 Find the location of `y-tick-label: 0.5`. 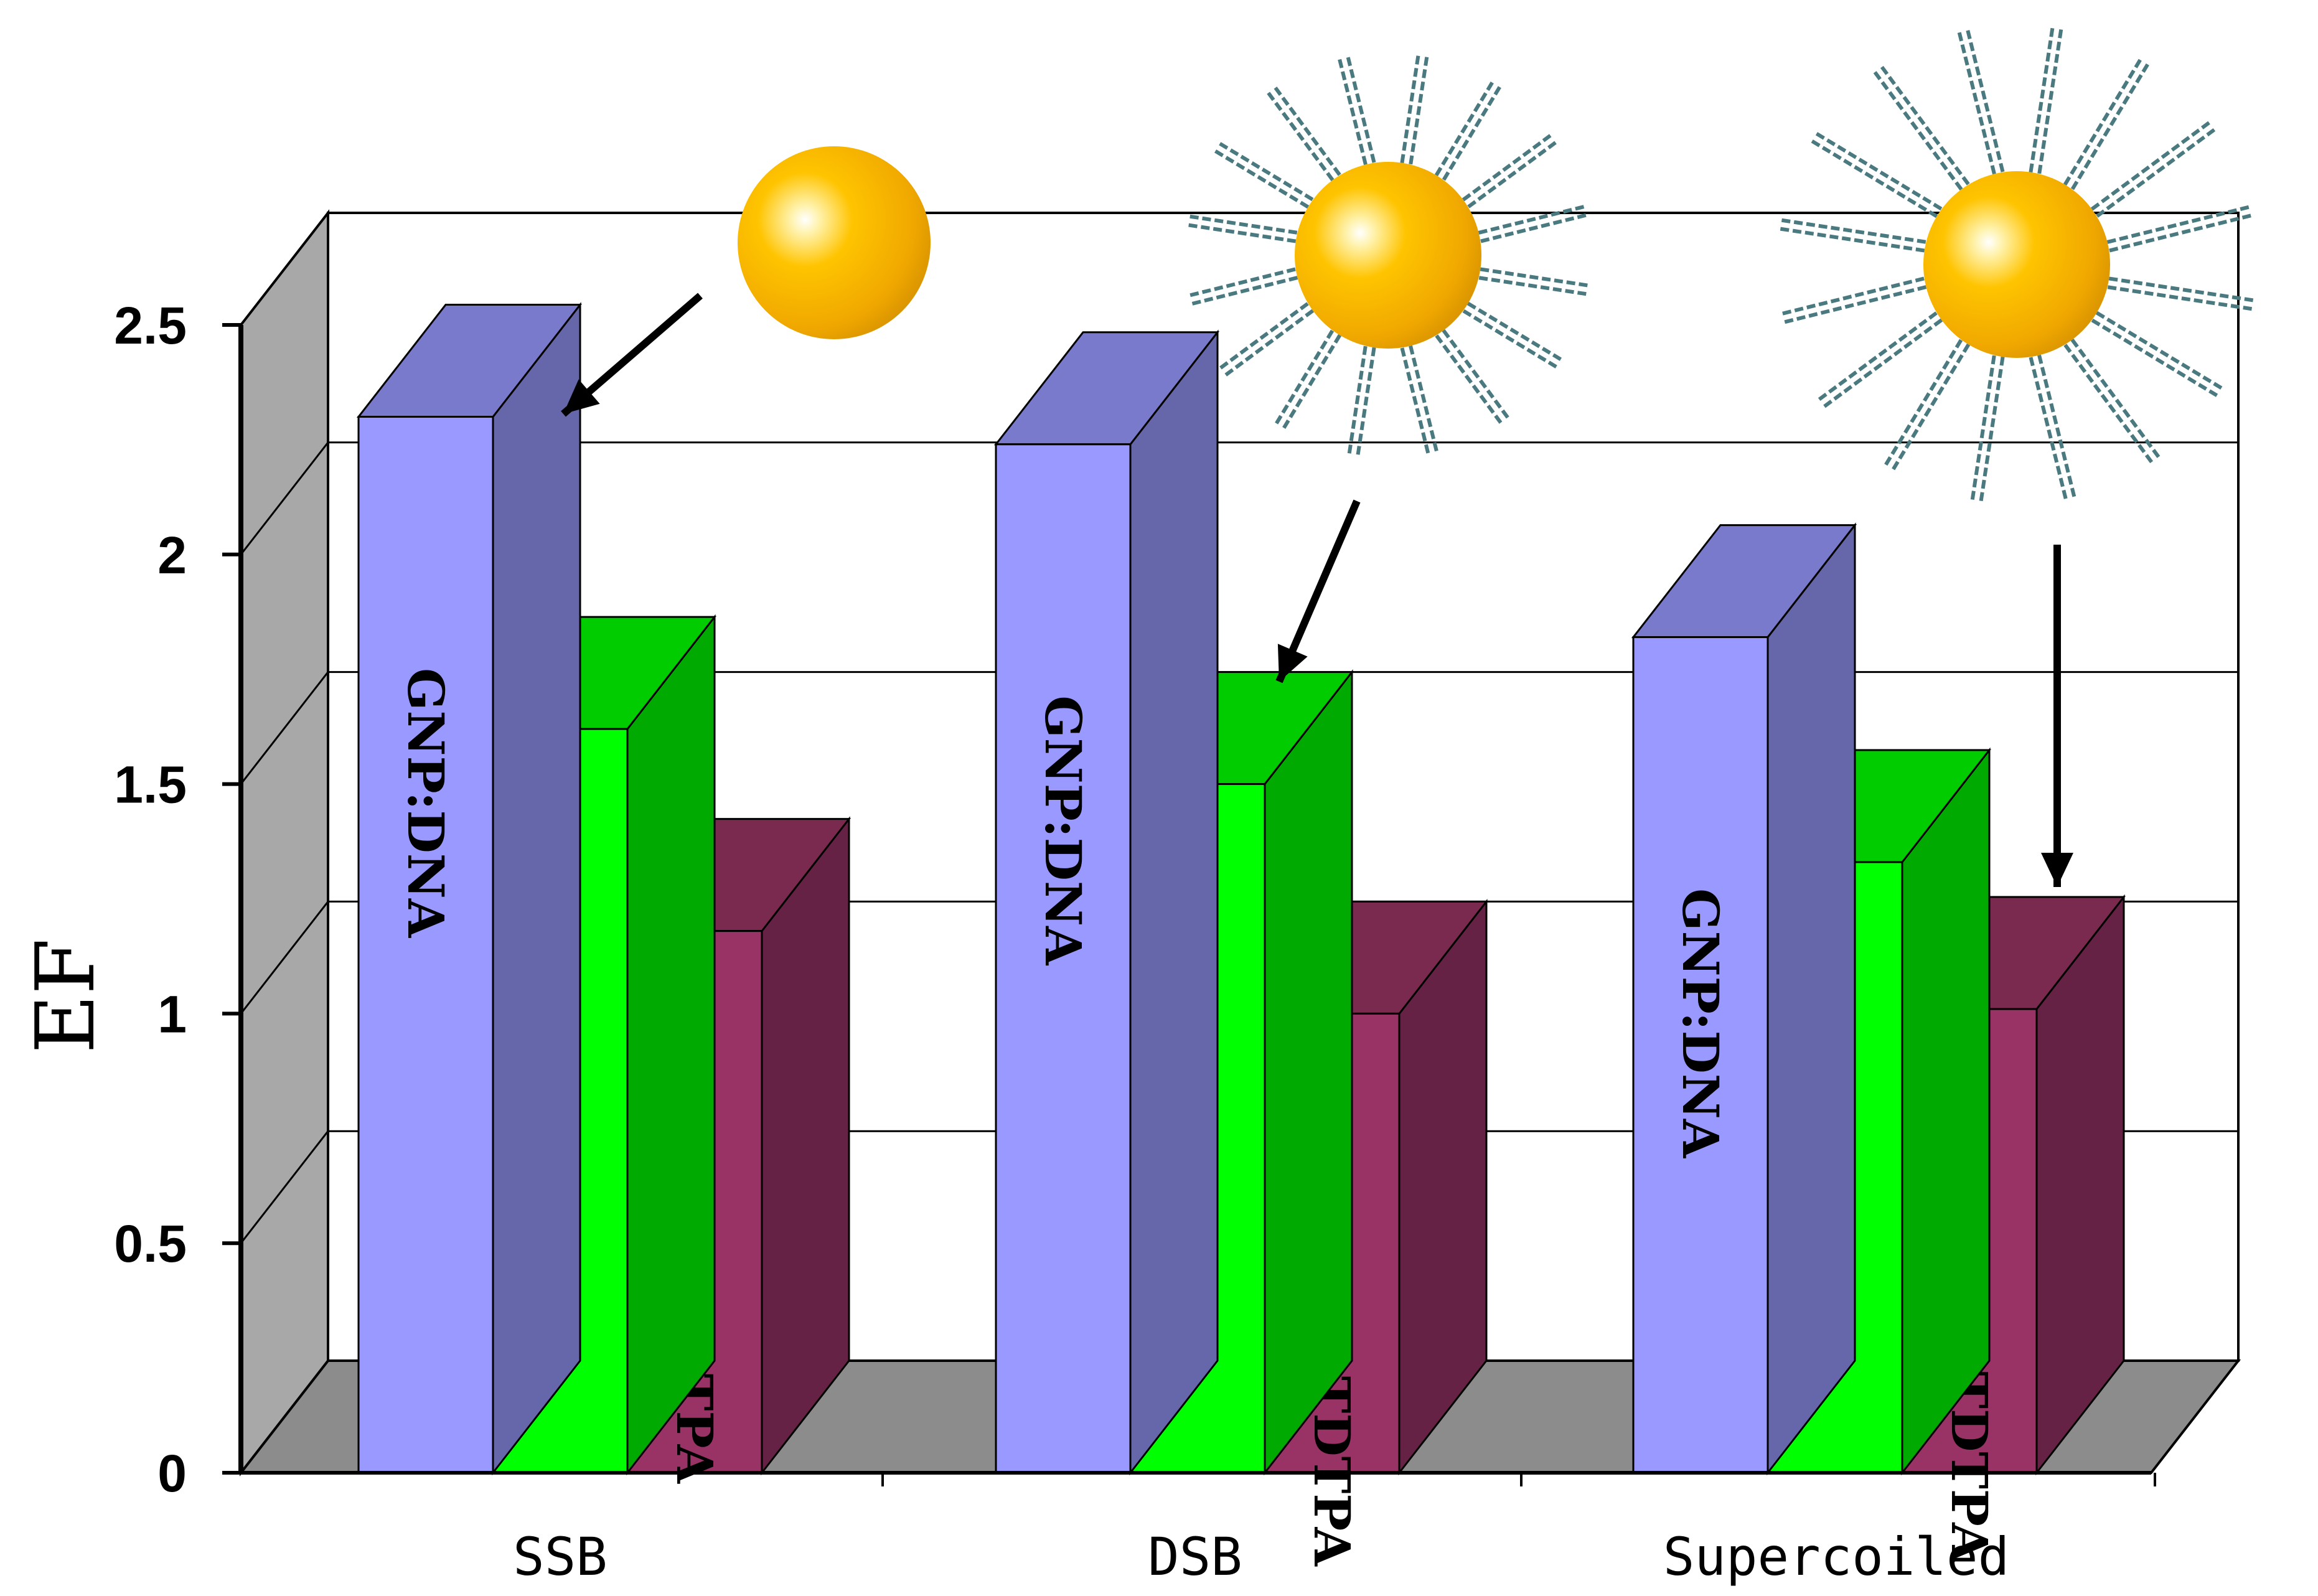

y-tick-label: 0.5 is located at coordinates (150, 1243).